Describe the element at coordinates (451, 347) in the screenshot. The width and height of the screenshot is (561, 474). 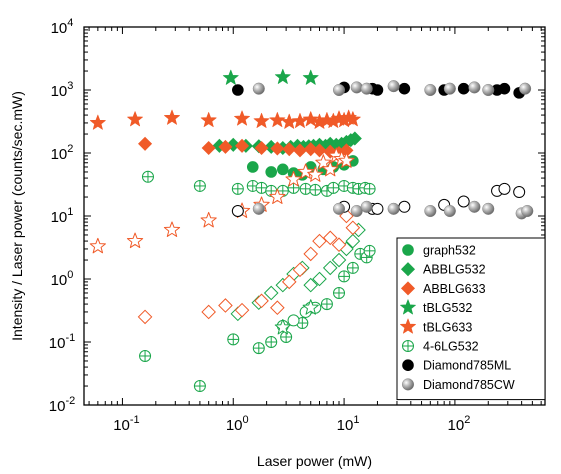
I see `legend-label: 4-6LG532` at that location.